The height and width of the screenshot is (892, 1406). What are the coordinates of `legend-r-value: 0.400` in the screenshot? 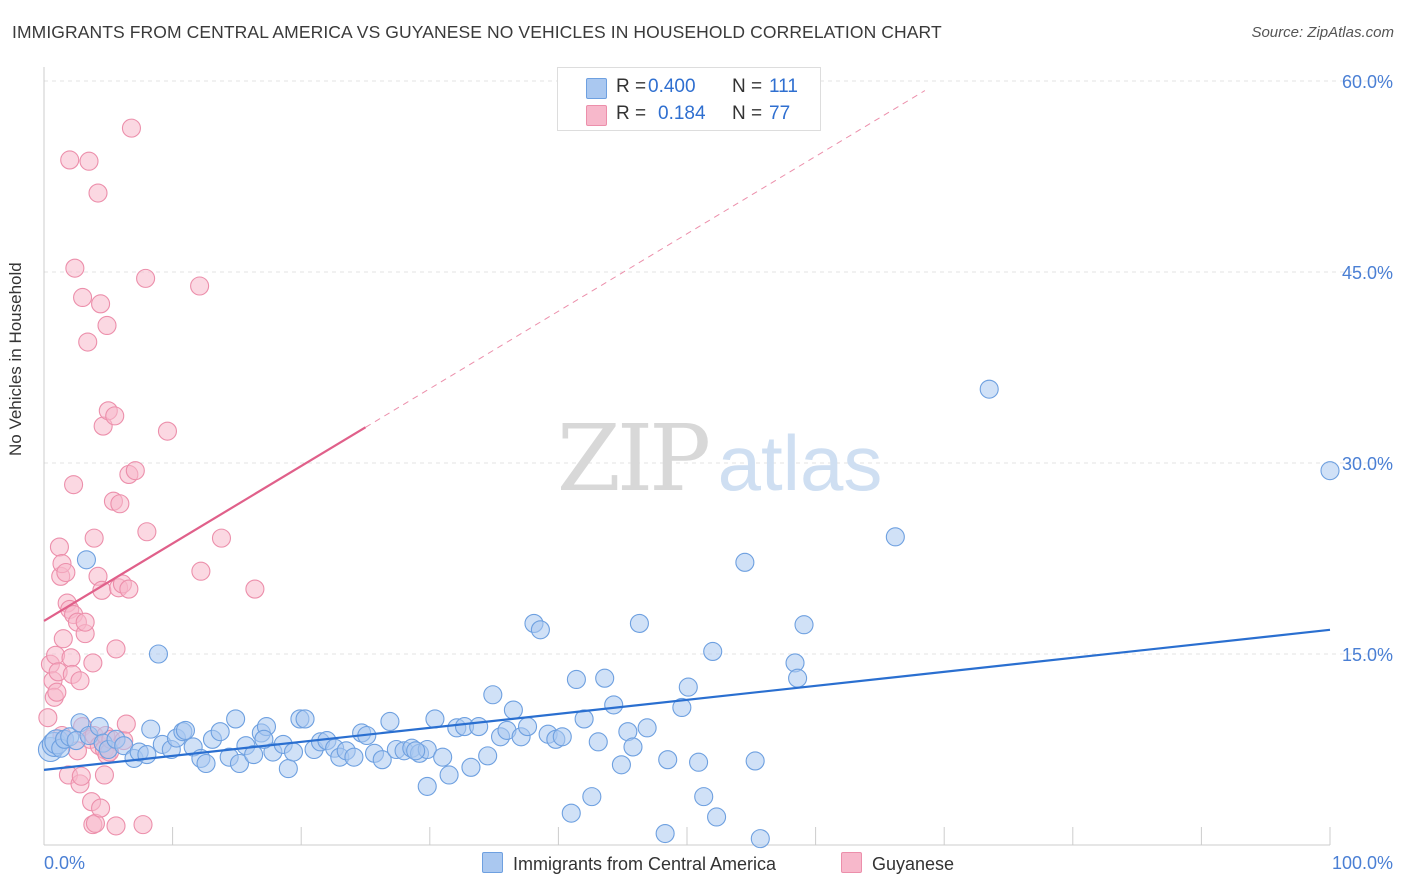 It's located at (672, 86).